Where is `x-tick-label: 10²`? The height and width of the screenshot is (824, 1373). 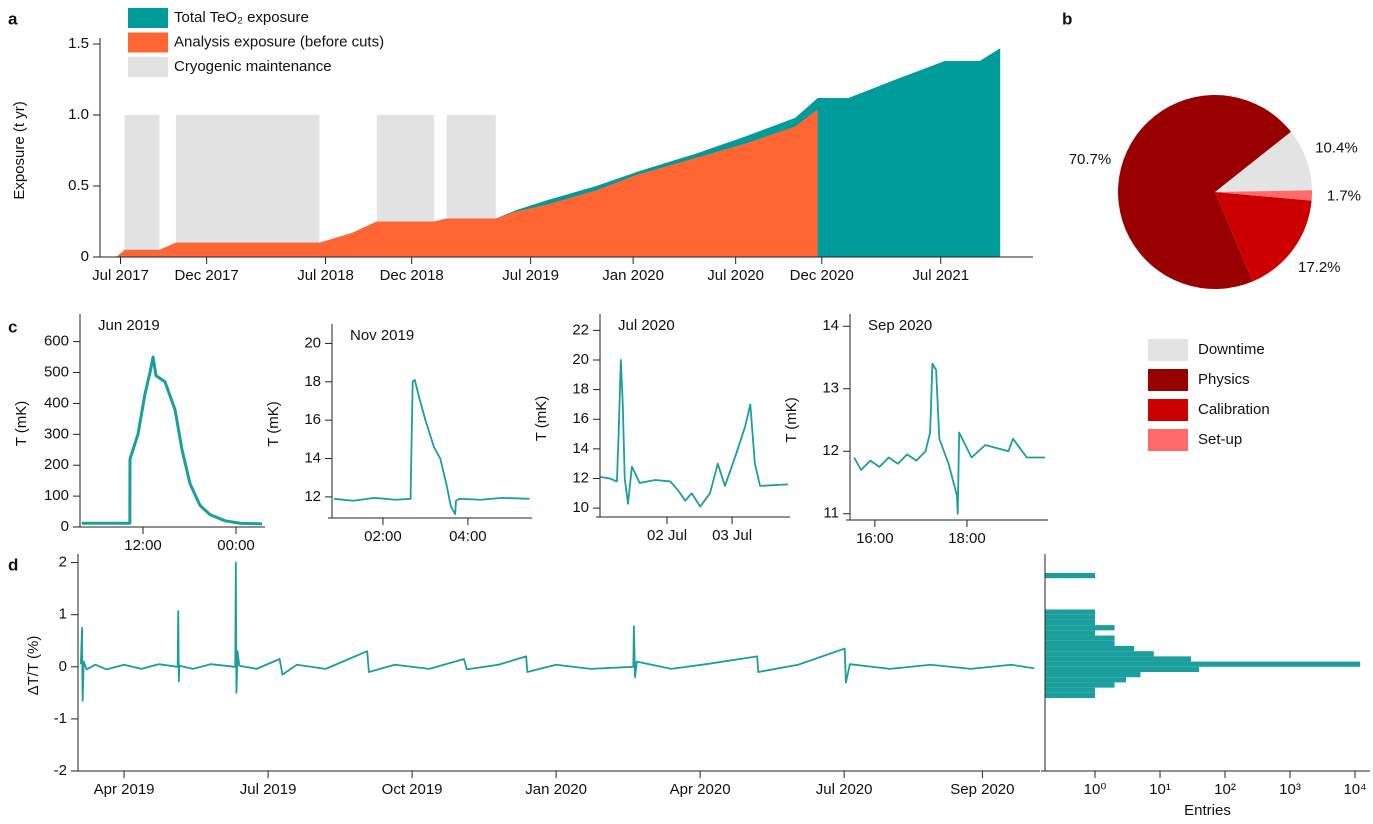 x-tick-label: 10² is located at coordinates (1225, 789).